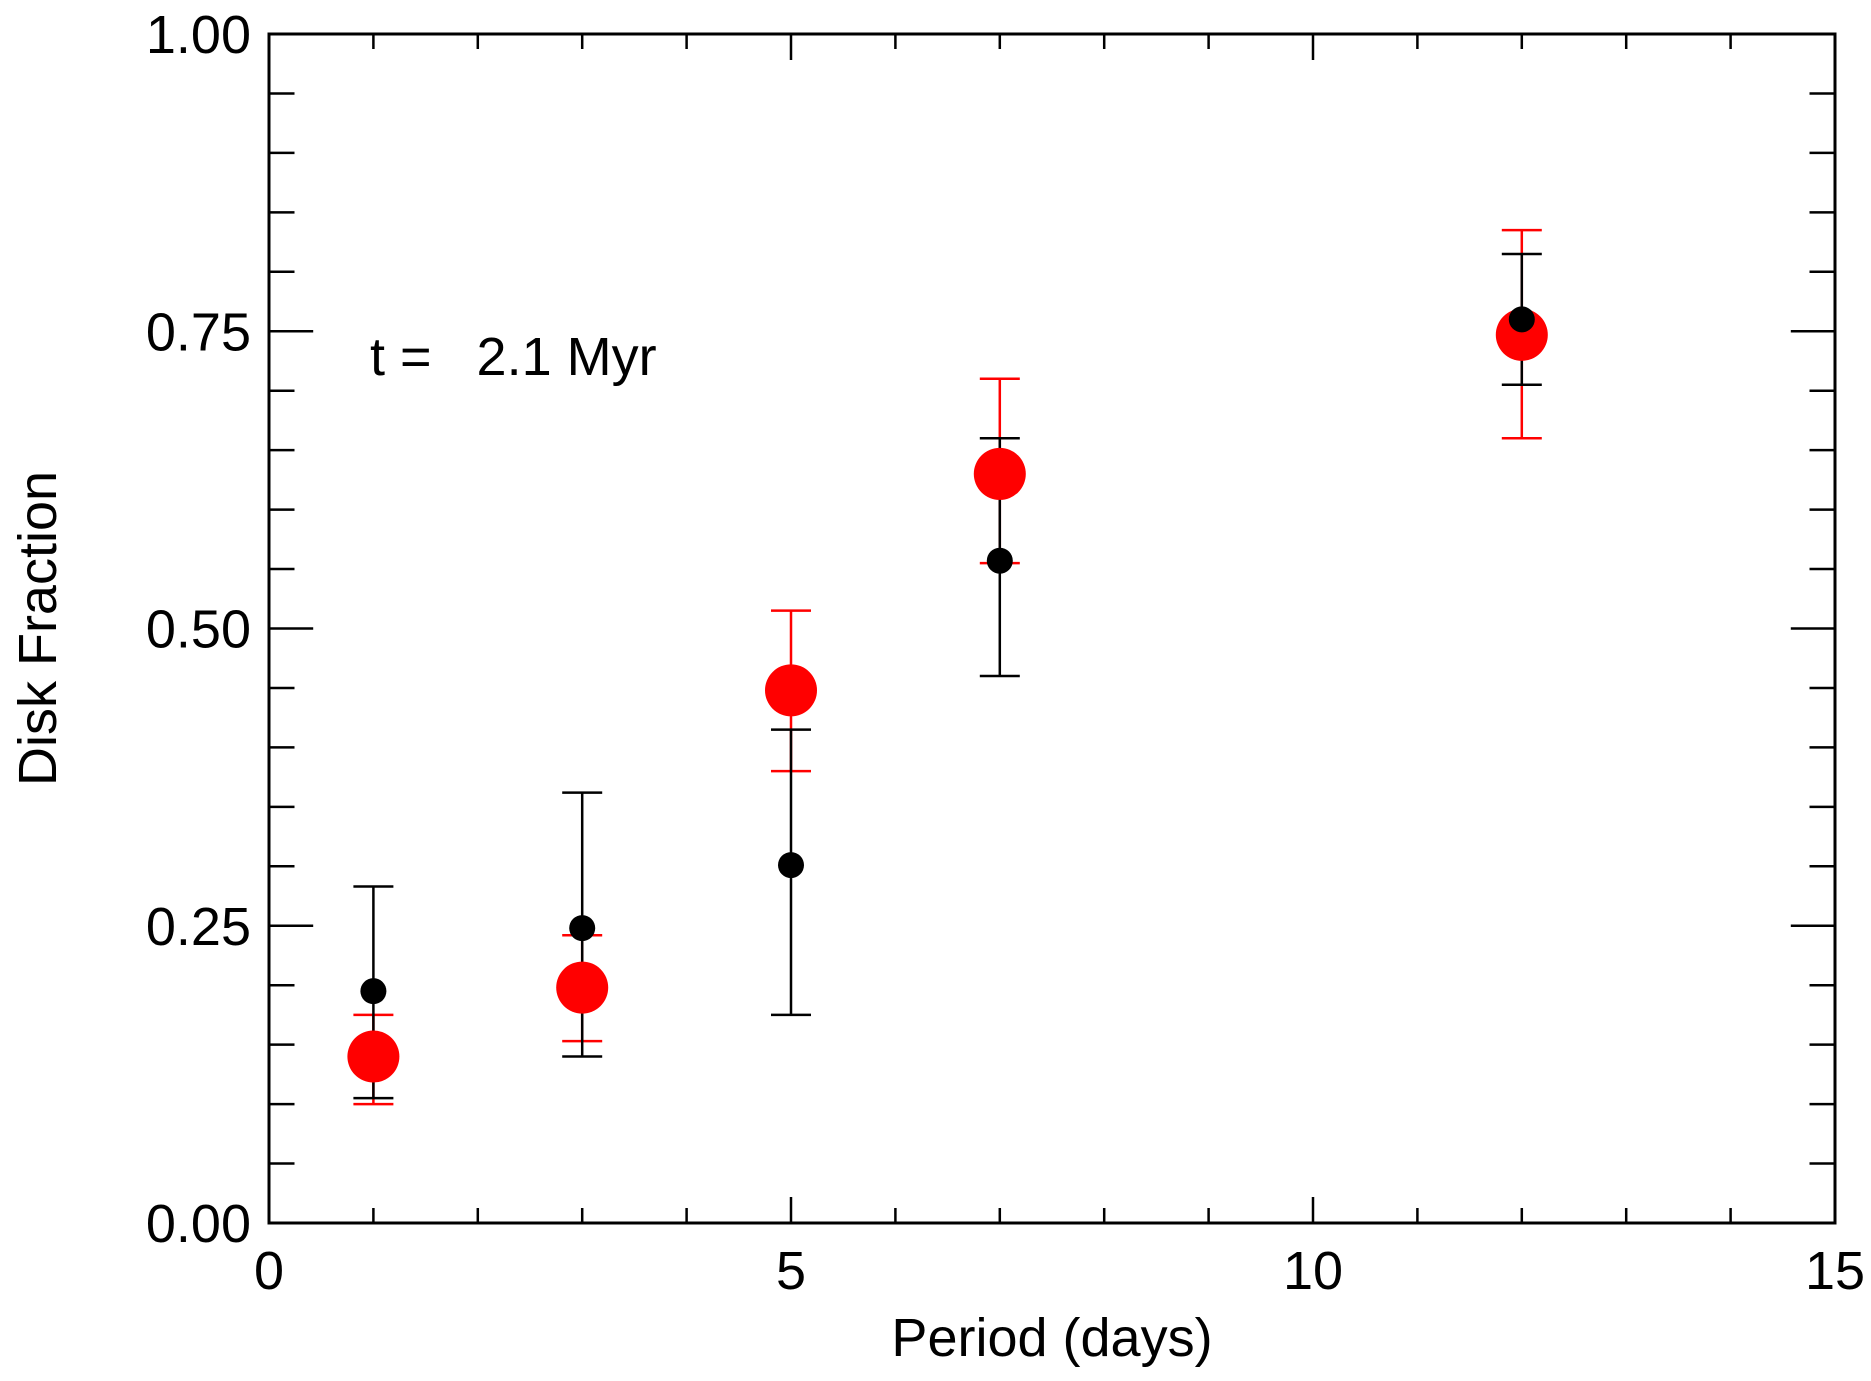 The image size is (1871, 1381). What do you see at coordinates (269, 1271) in the screenshot?
I see `x-tick-label: 0` at bounding box center [269, 1271].